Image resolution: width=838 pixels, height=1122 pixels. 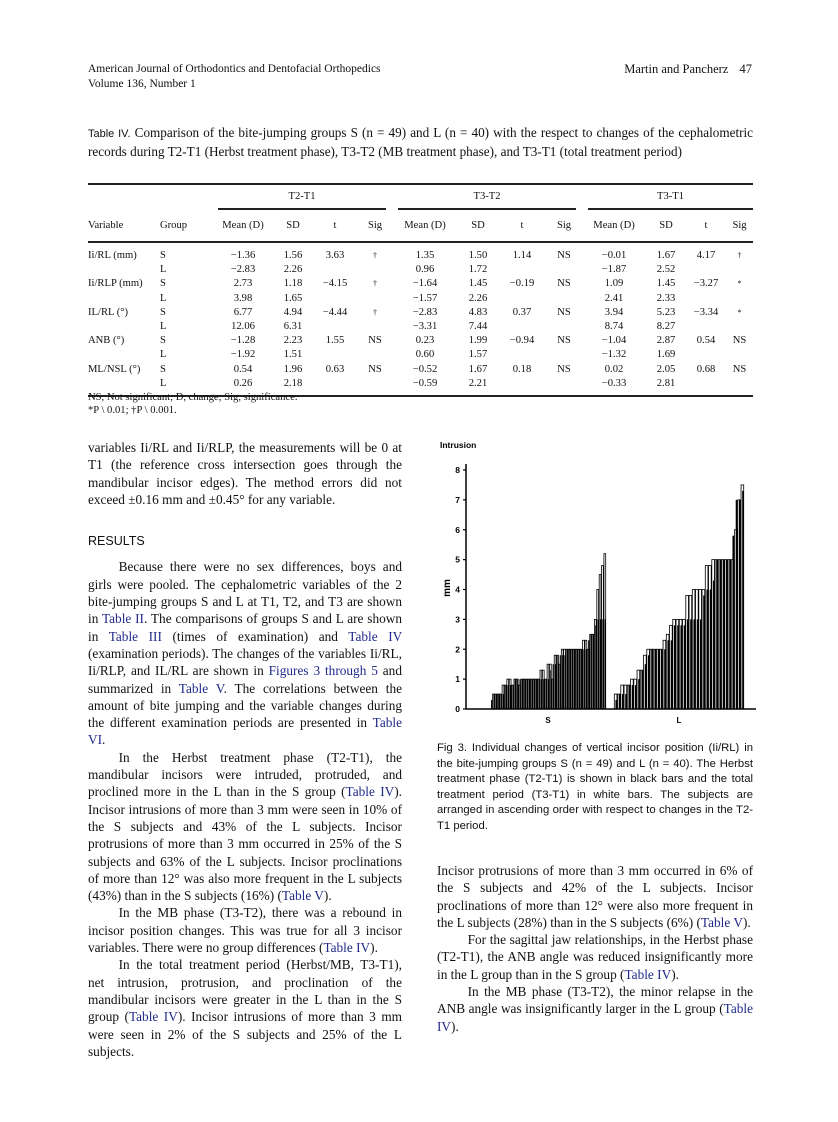 I want to click on table-cell: 1.65, so click(x=293, y=298).